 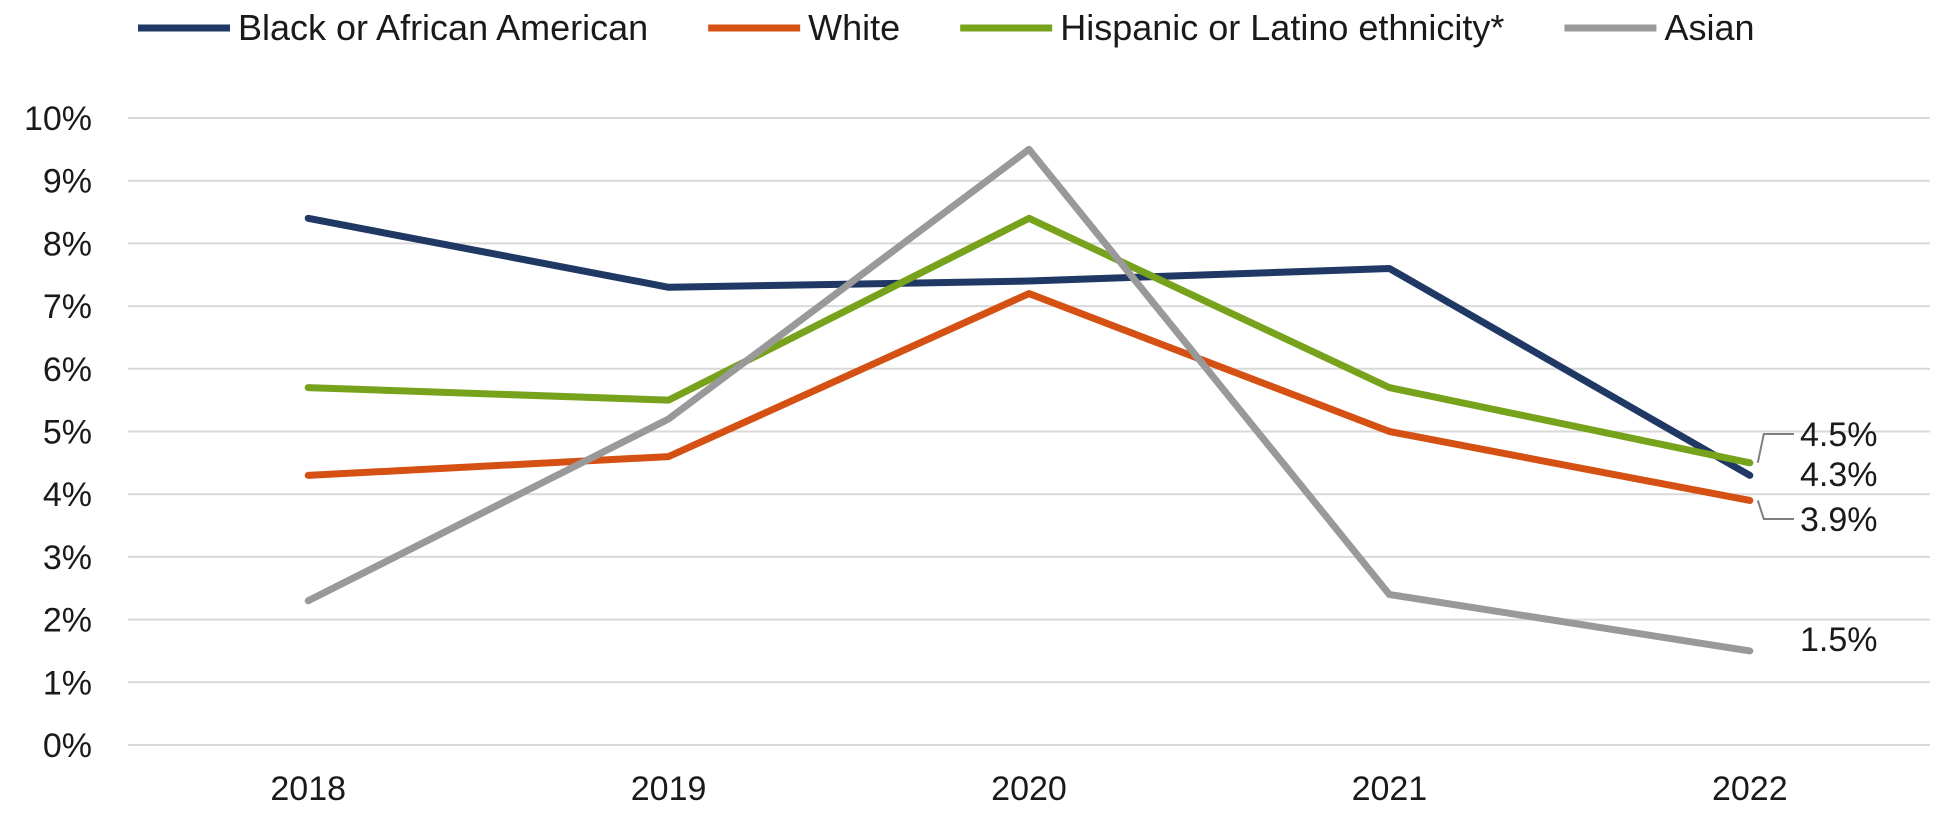 I want to click on y-tick-label: 9%, so click(x=67, y=182).